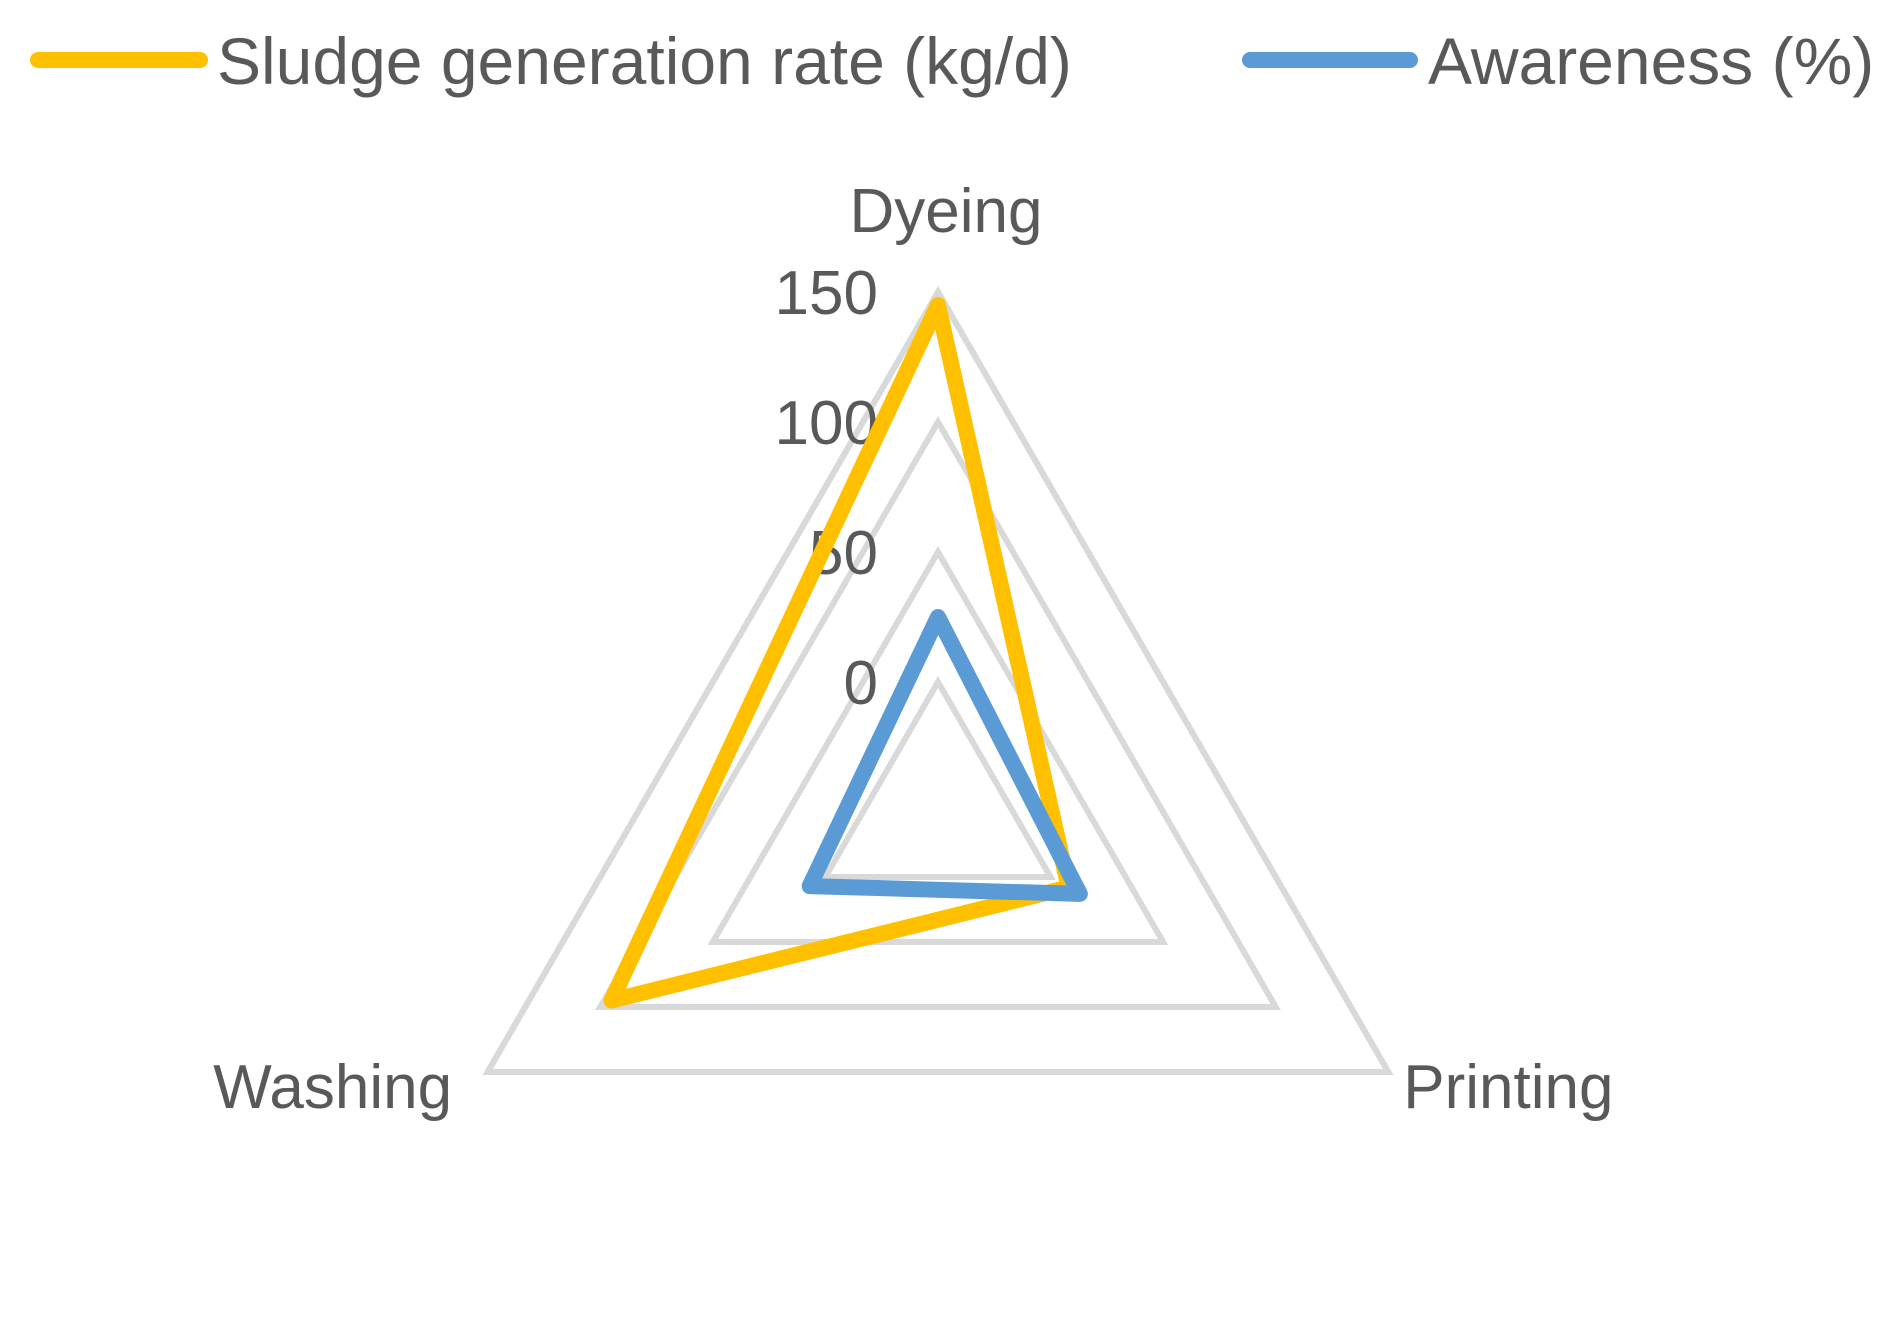 The height and width of the screenshot is (1329, 1890). What do you see at coordinates (946, 211) in the screenshot?
I see `category-label-dyeing: Dyeing` at bounding box center [946, 211].